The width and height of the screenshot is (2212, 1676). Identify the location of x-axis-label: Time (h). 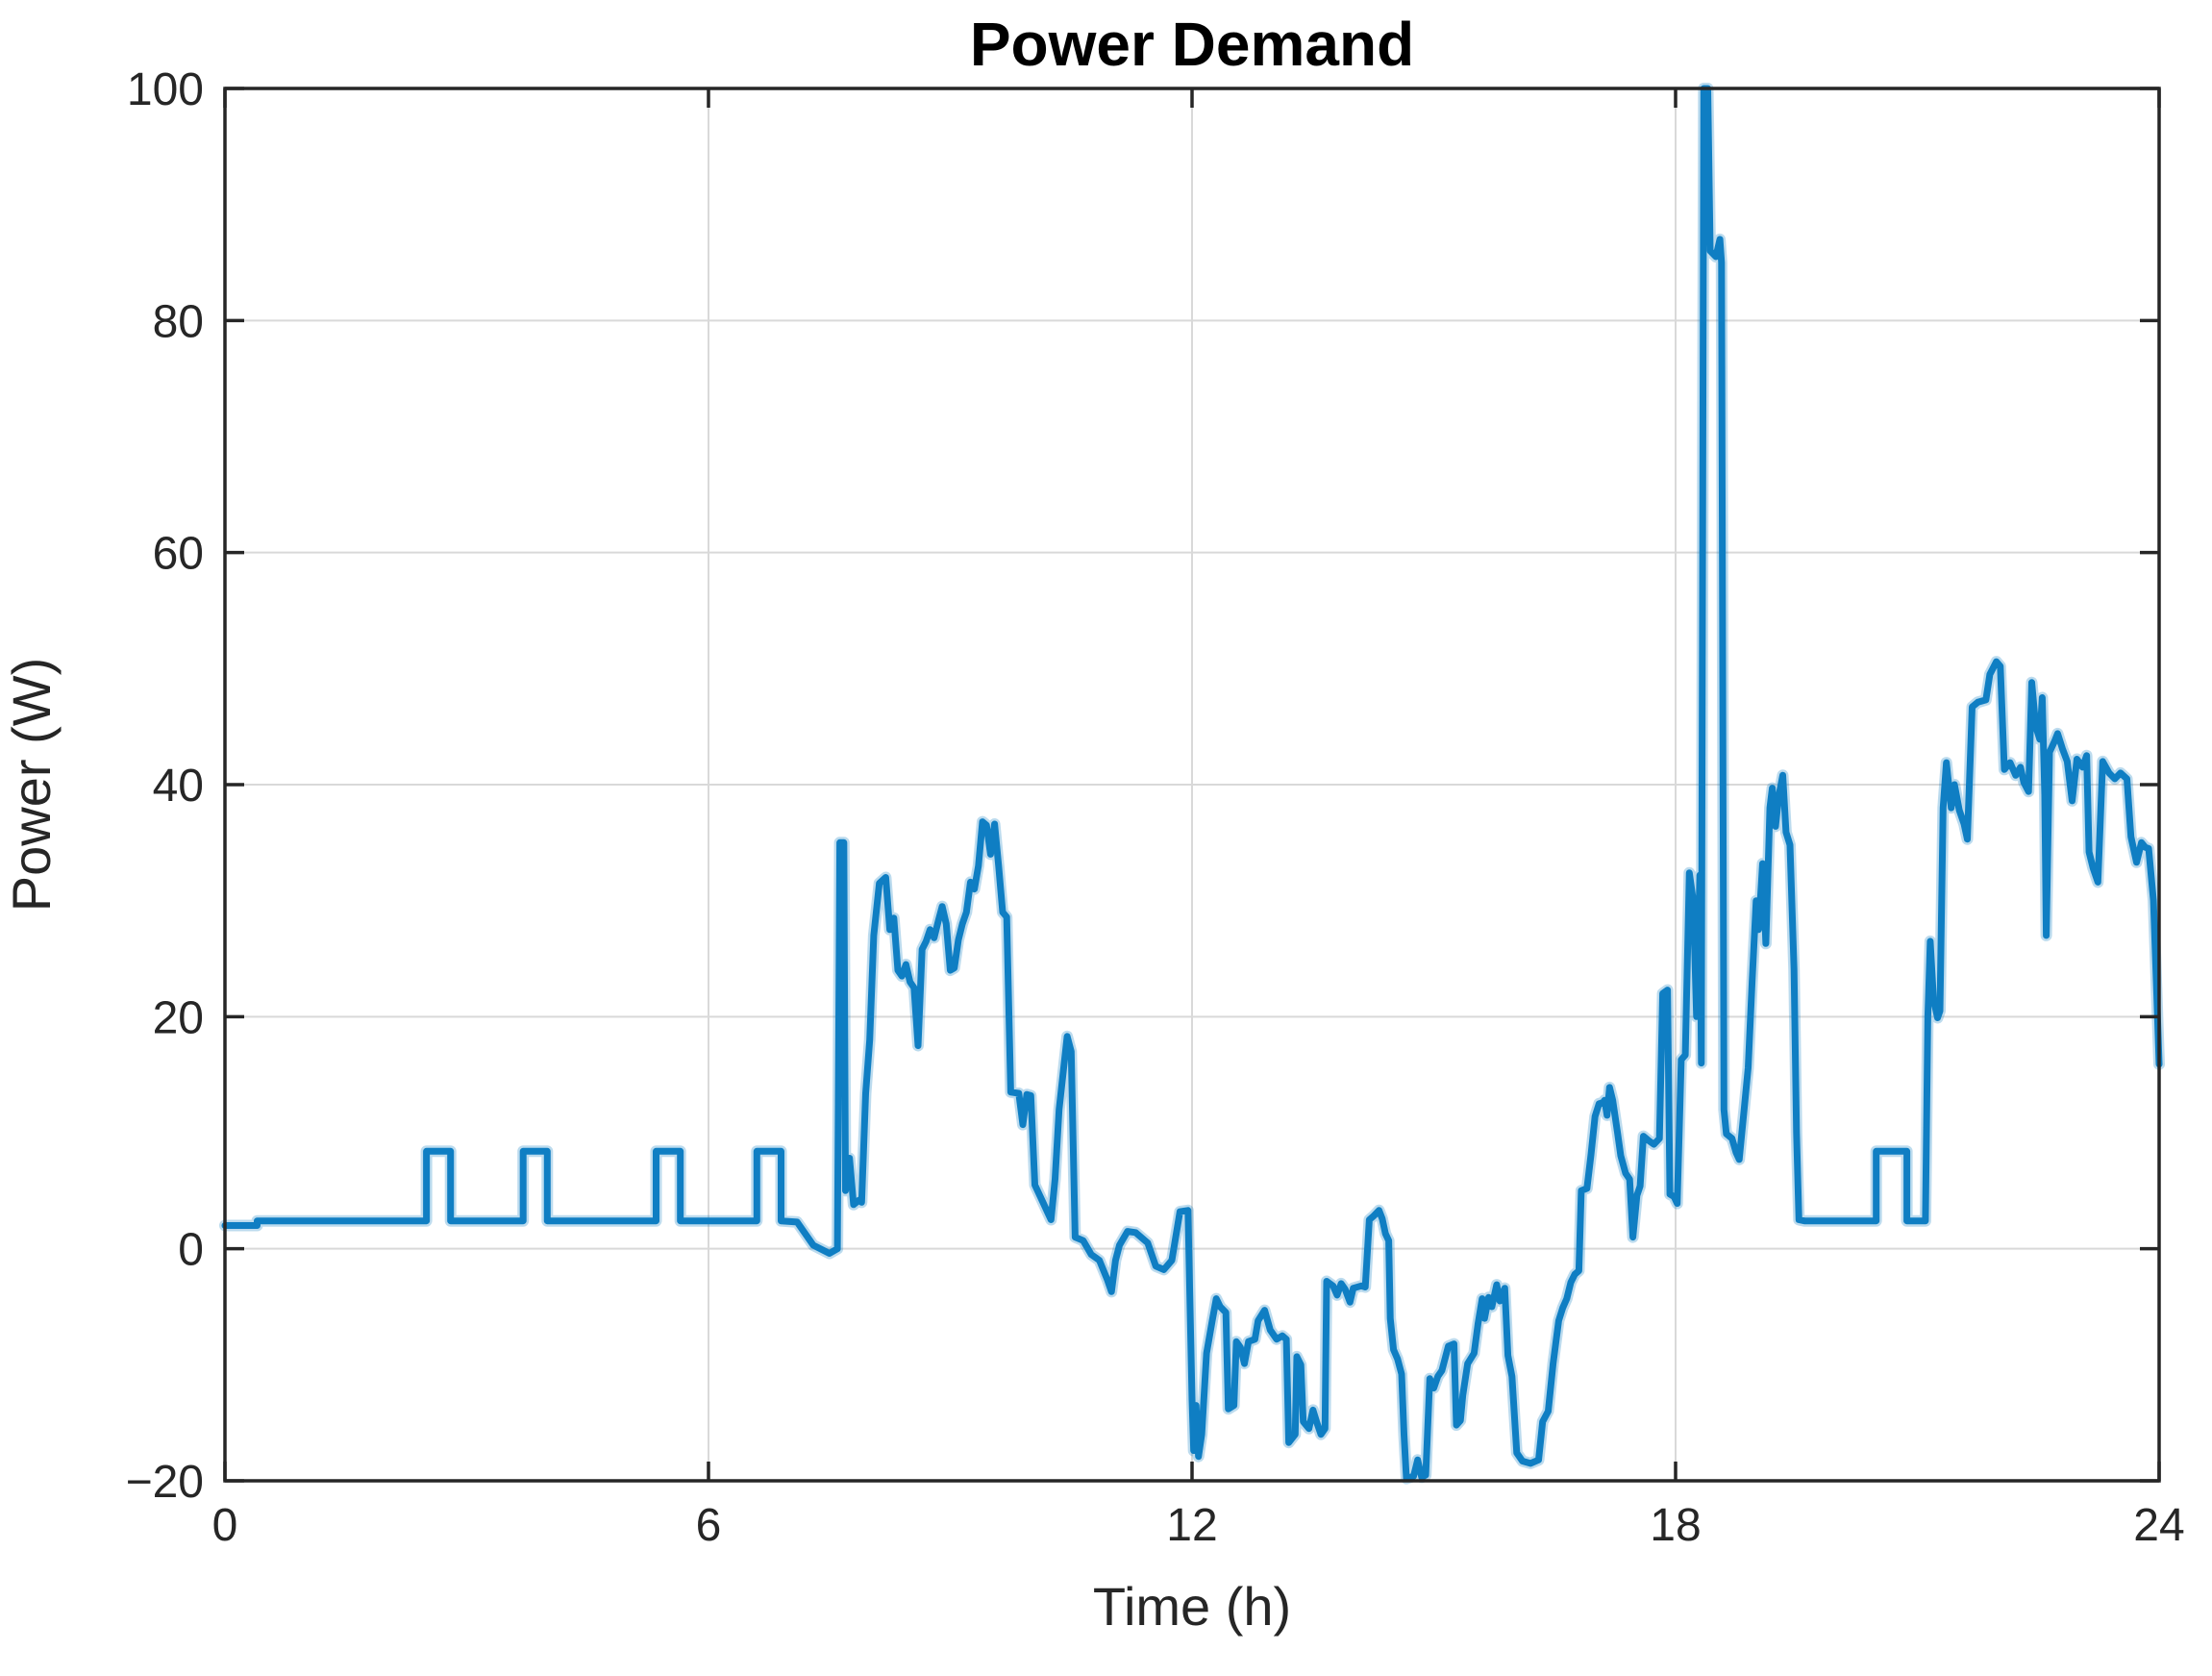
(1192, 1607).